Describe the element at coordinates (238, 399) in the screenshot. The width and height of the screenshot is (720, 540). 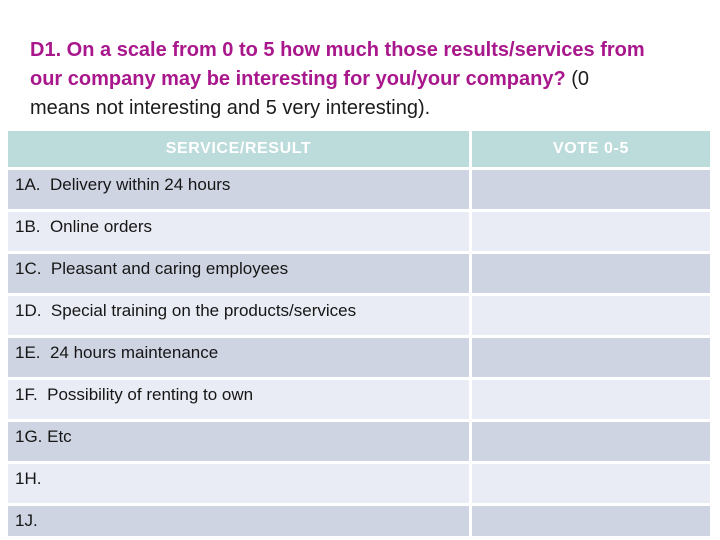
I see `service-cell: 1F. Possibility of renting to own` at that location.